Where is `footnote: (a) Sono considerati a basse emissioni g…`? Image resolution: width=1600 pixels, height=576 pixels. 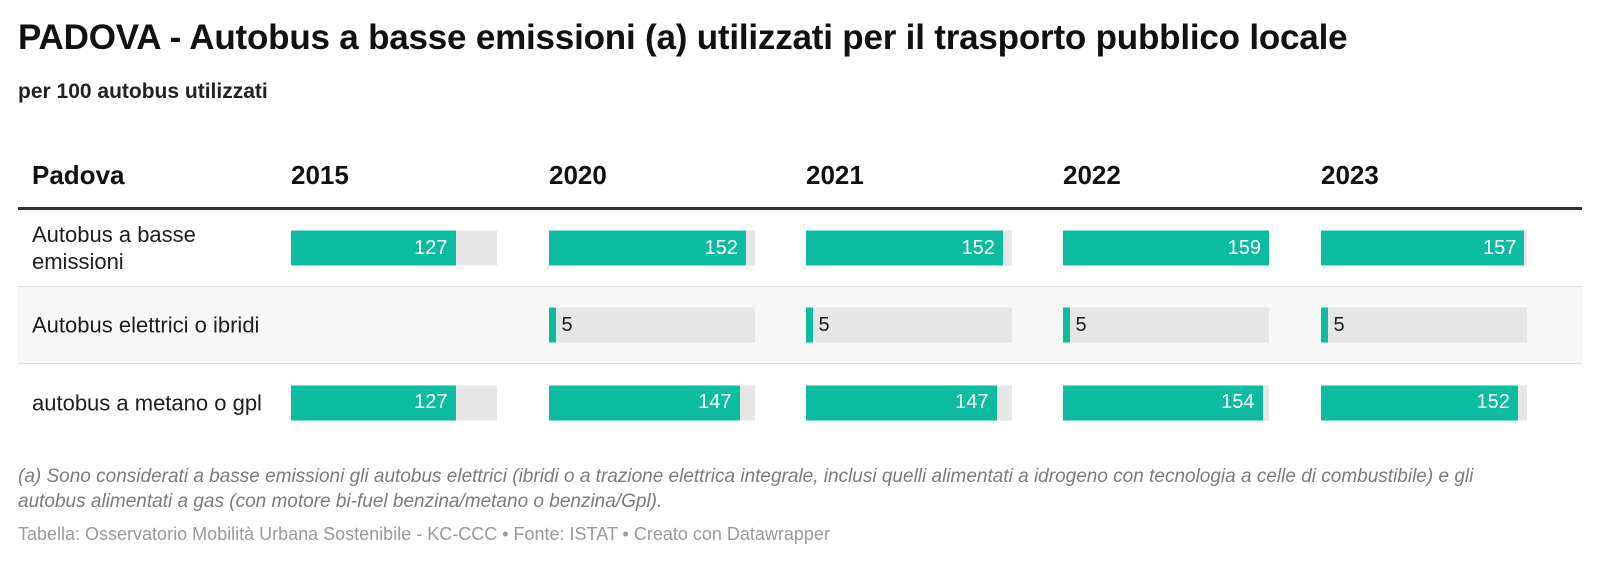 footnote: (a) Sono considerati a basse emissioni g… is located at coordinates (746, 489).